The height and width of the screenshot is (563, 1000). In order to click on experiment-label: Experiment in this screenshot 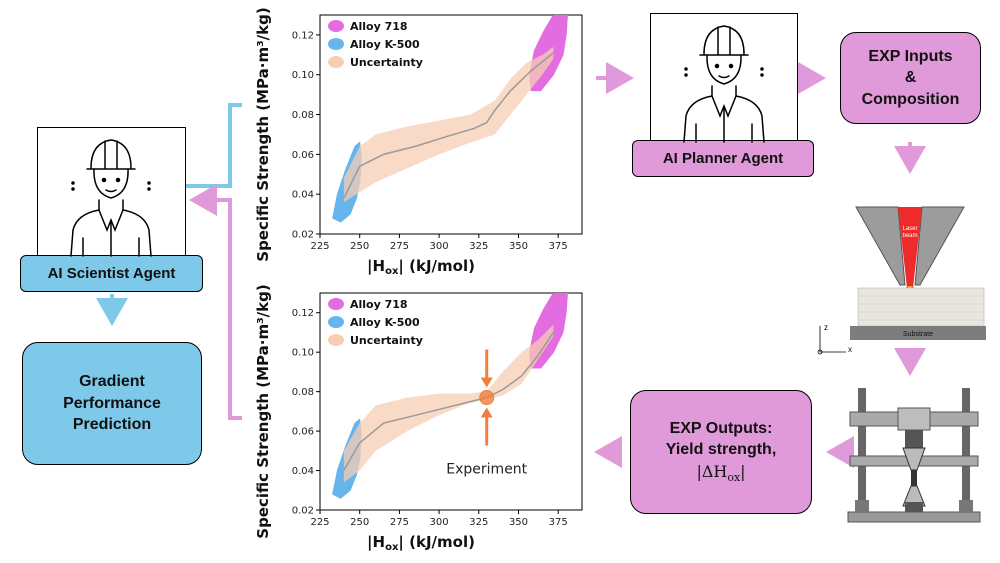, I will do `click(486, 470)`.